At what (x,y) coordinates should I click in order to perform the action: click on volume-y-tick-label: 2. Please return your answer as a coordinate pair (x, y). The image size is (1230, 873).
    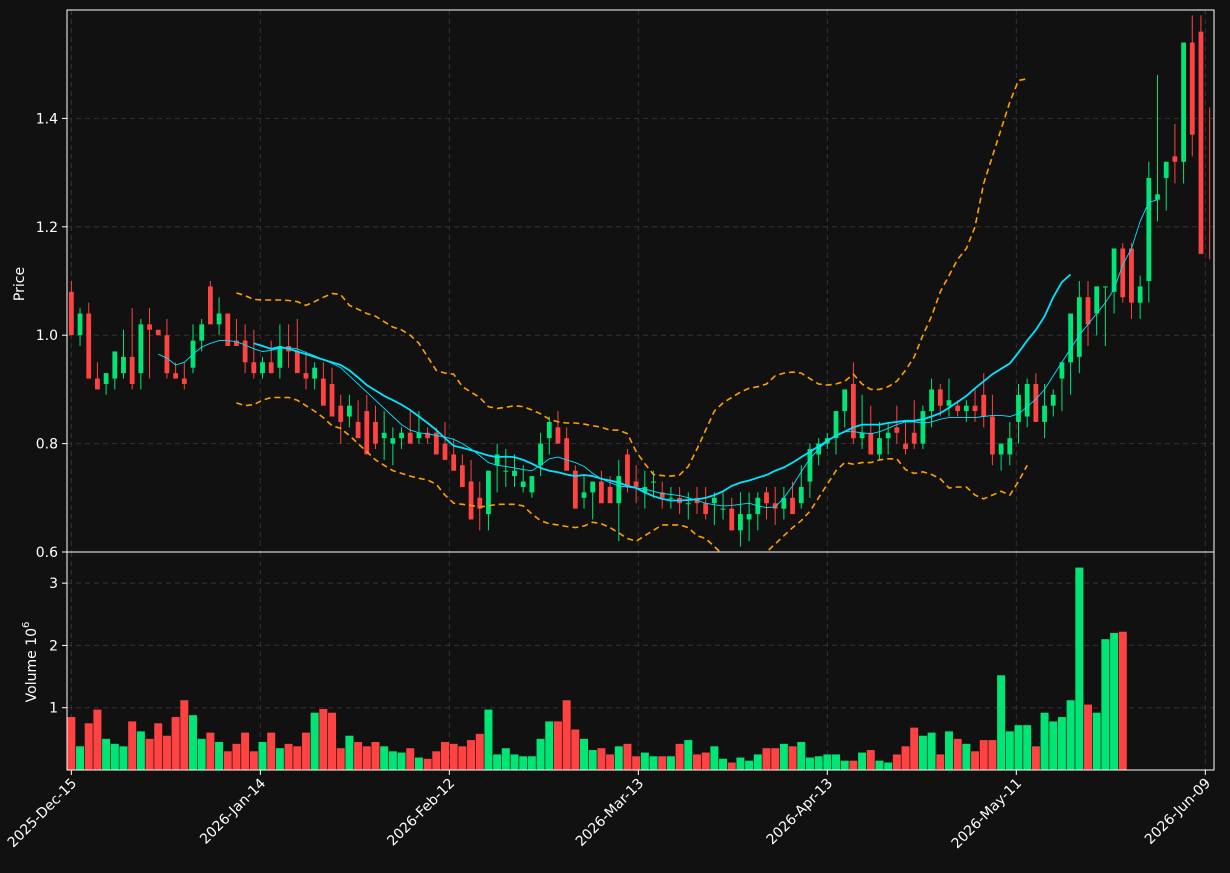
    Looking at the image, I should click on (53, 646).